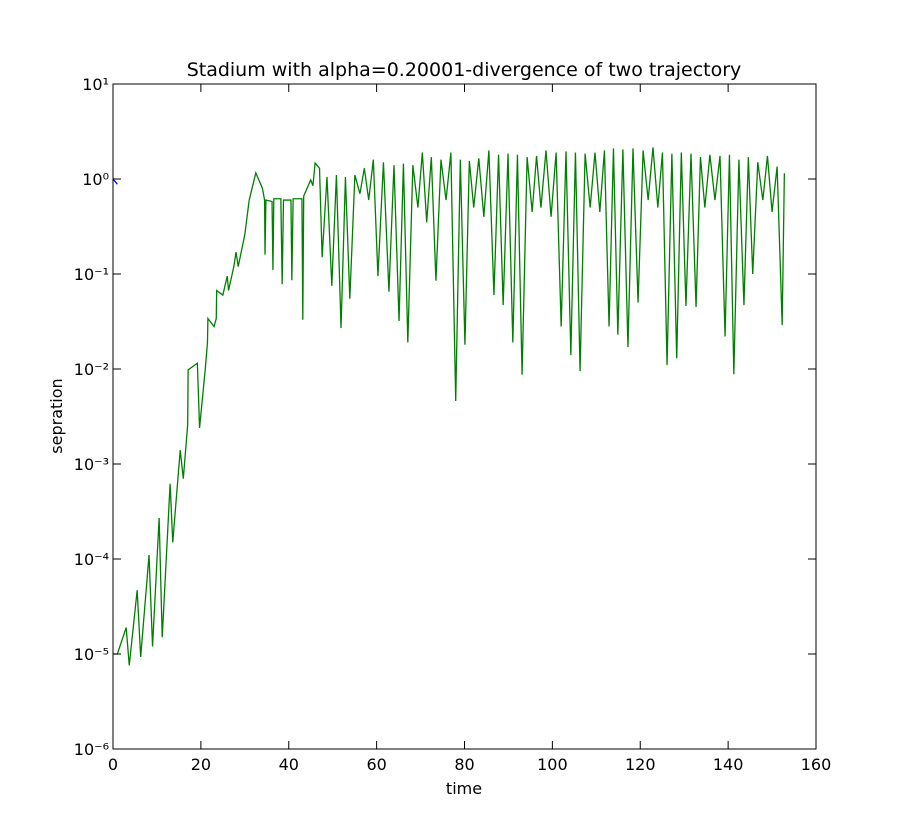  Describe the element at coordinates (201, 764) in the screenshot. I see `x-tick-label: 20` at that location.